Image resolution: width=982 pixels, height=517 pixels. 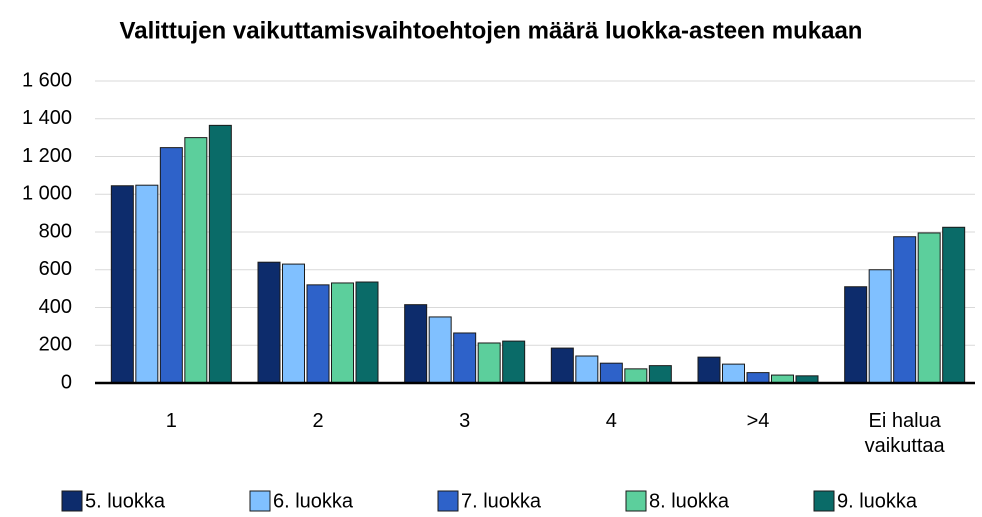 I want to click on y-tick-label: 800, so click(x=55, y=231).